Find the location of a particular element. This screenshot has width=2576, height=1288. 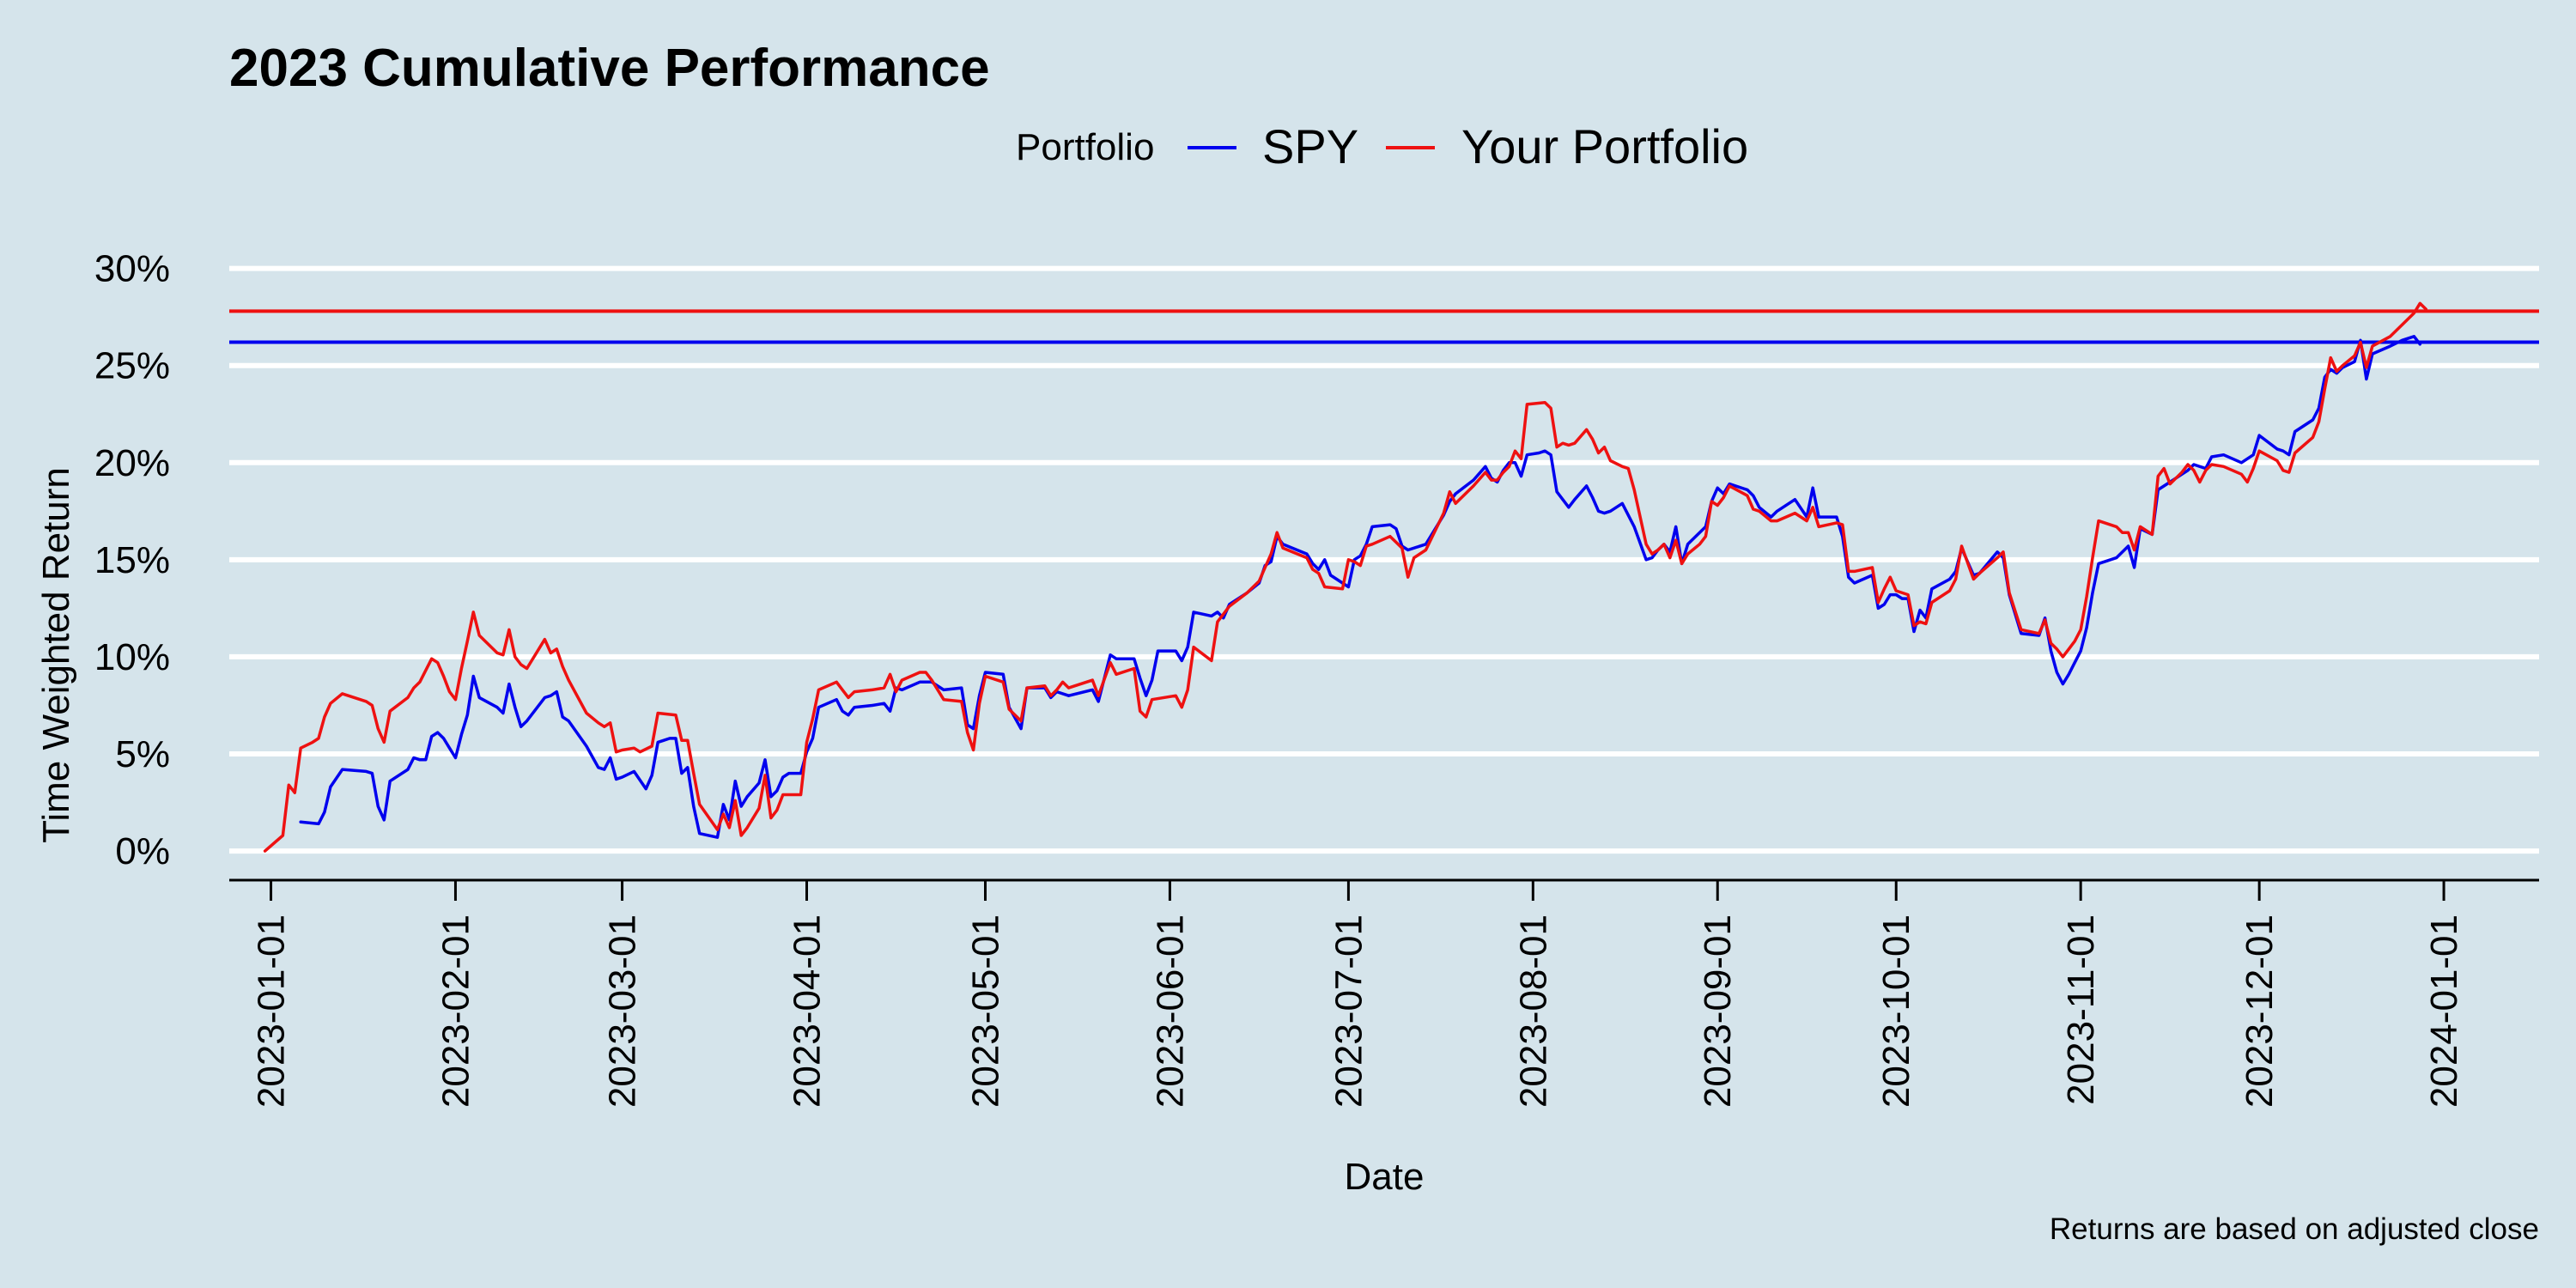

x-tick-label: 2023-05-01 is located at coordinates (985, 1011).